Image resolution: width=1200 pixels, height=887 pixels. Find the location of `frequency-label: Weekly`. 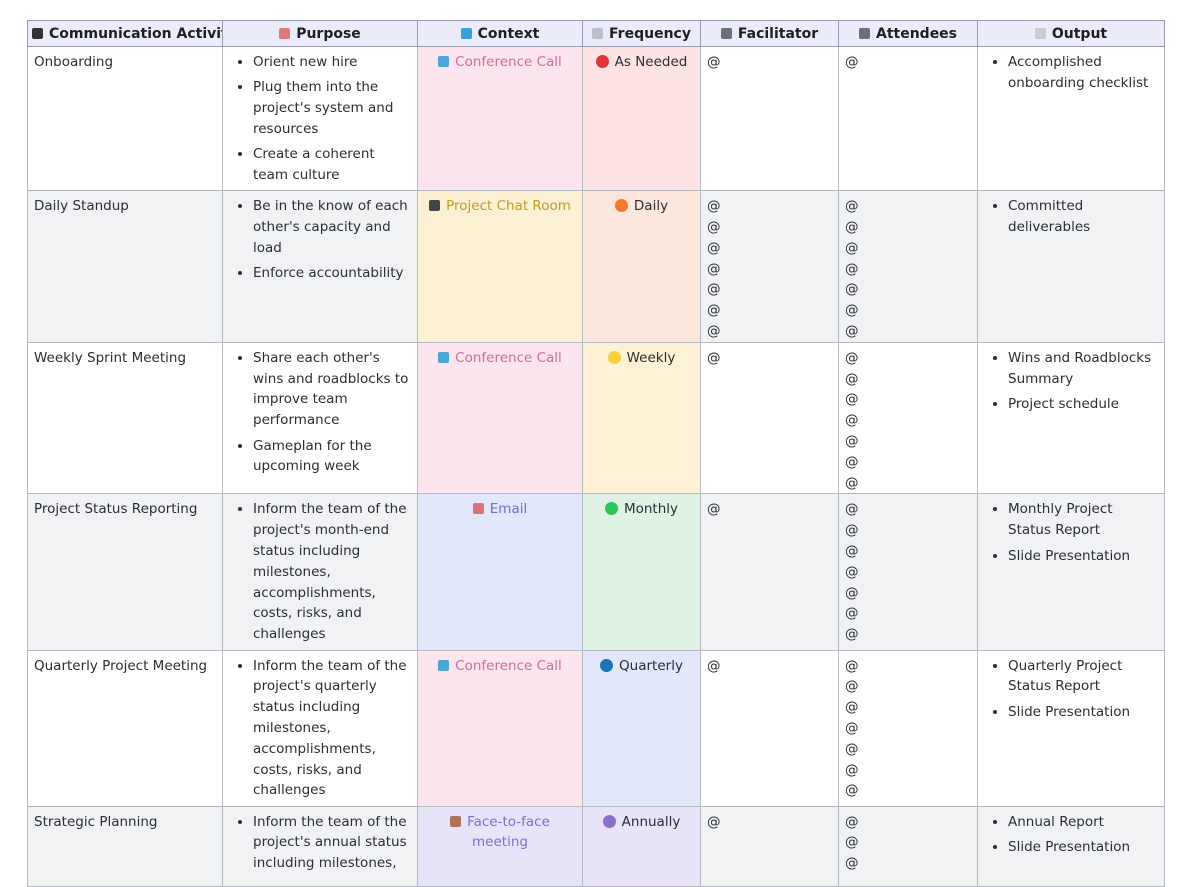

frequency-label: Weekly is located at coordinates (651, 357).